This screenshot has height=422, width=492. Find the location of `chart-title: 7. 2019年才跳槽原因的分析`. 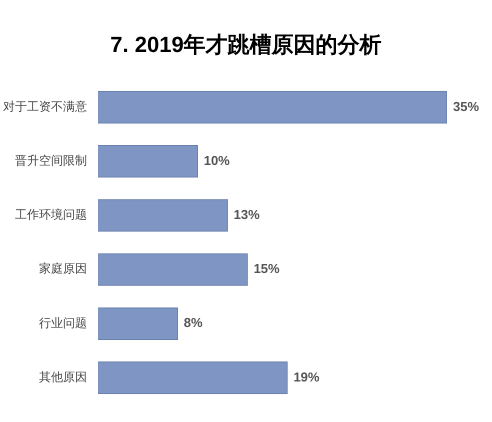

chart-title: 7. 2019年才跳槽原因的分析 is located at coordinates (246, 45).